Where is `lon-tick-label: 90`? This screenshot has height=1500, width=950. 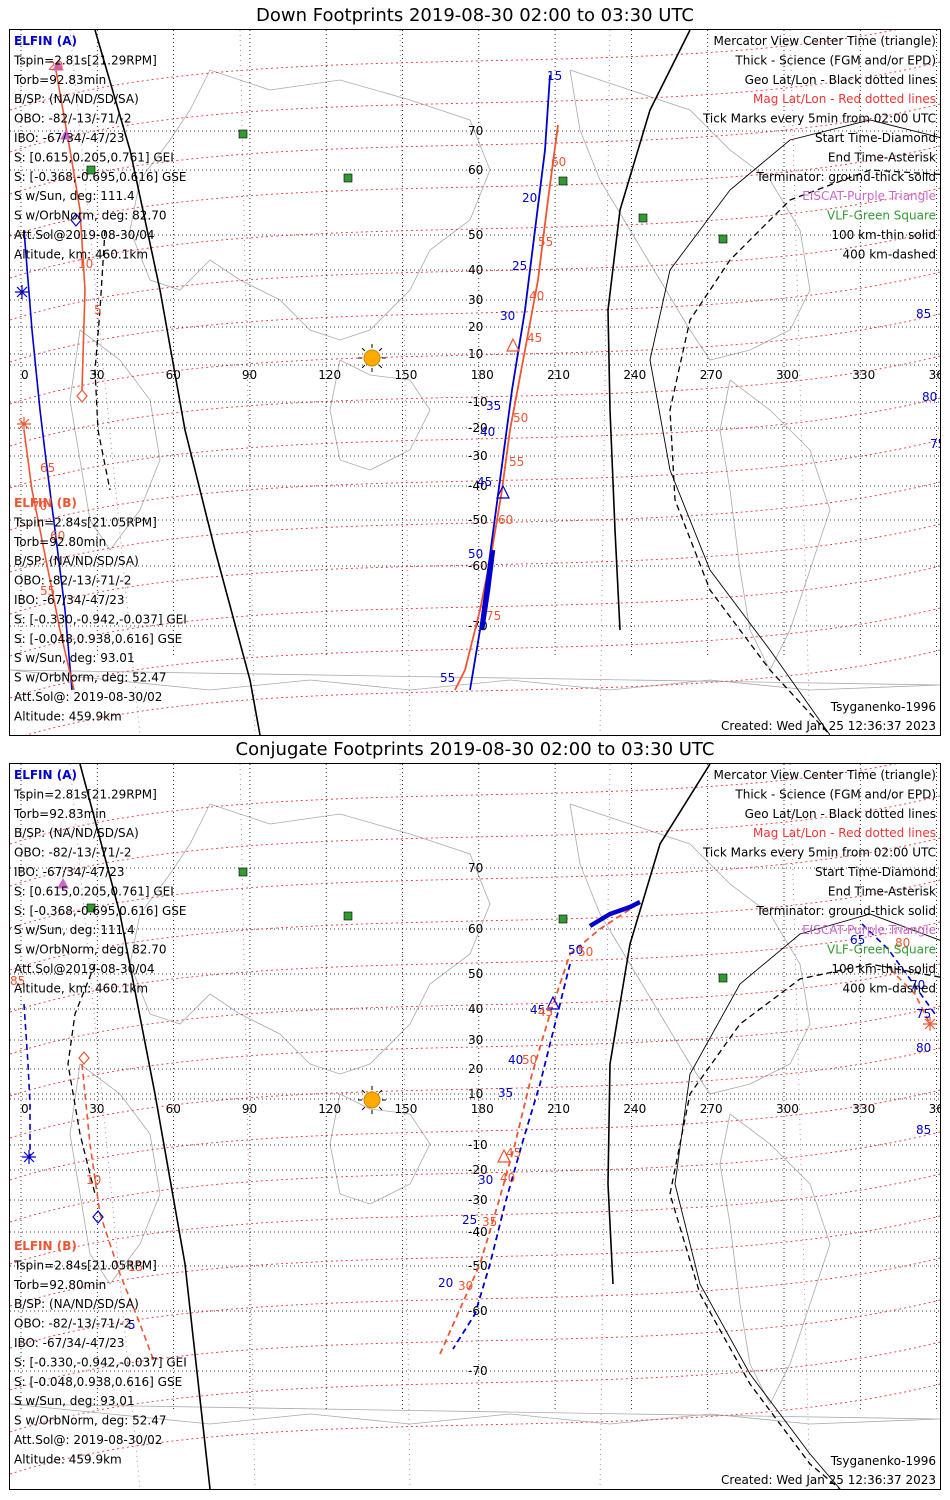 lon-tick-label: 90 is located at coordinates (249, 375).